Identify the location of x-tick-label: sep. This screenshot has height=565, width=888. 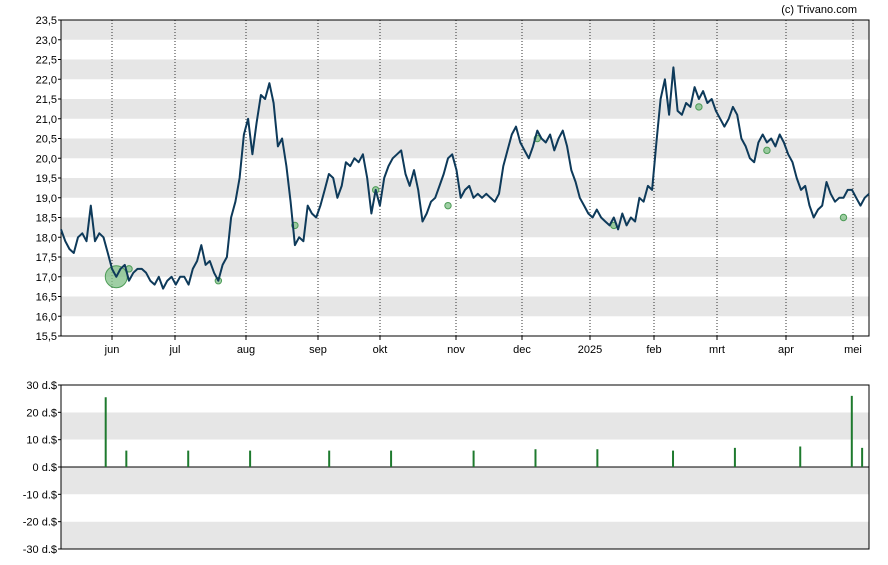
(318, 350).